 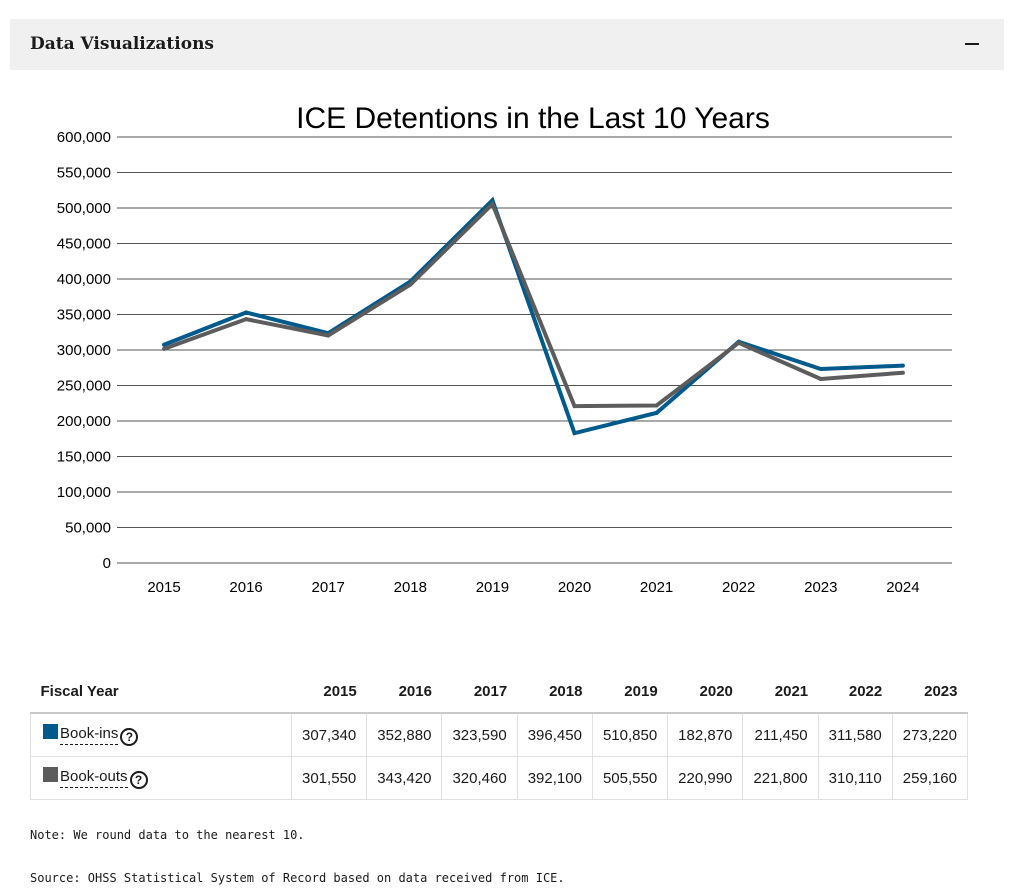 I want to click on value-cell: 320,460, so click(x=479, y=778).